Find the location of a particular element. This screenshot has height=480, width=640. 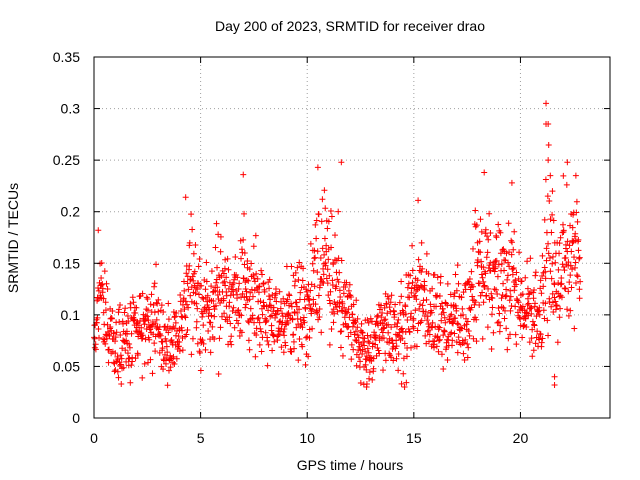

y-tick-label: 0.2 is located at coordinates (71, 212).